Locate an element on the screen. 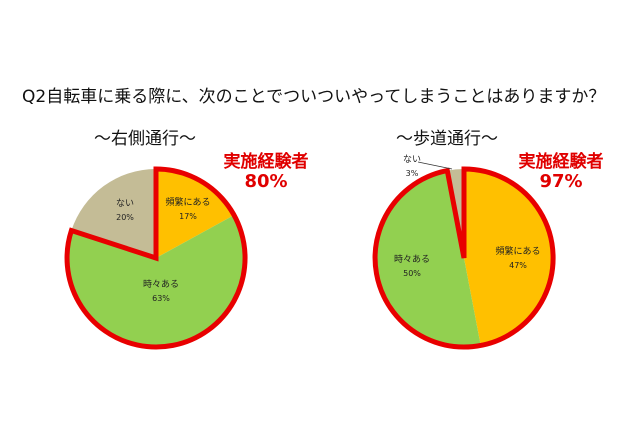 Image resolution: width=640 pixels, height=426 pixels. right-pct-frequent: 47% is located at coordinates (518, 265).